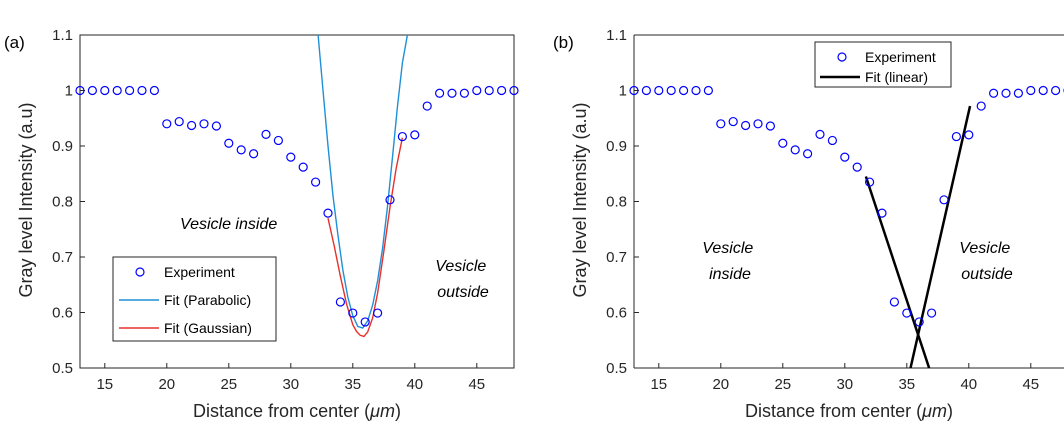 Image resolution: width=1064 pixels, height=425 pixels. What do you see at coordinates (365, 237) in the screenshot?
I see `fit-line-fit-gaussian` at bounding box center [365, 237].